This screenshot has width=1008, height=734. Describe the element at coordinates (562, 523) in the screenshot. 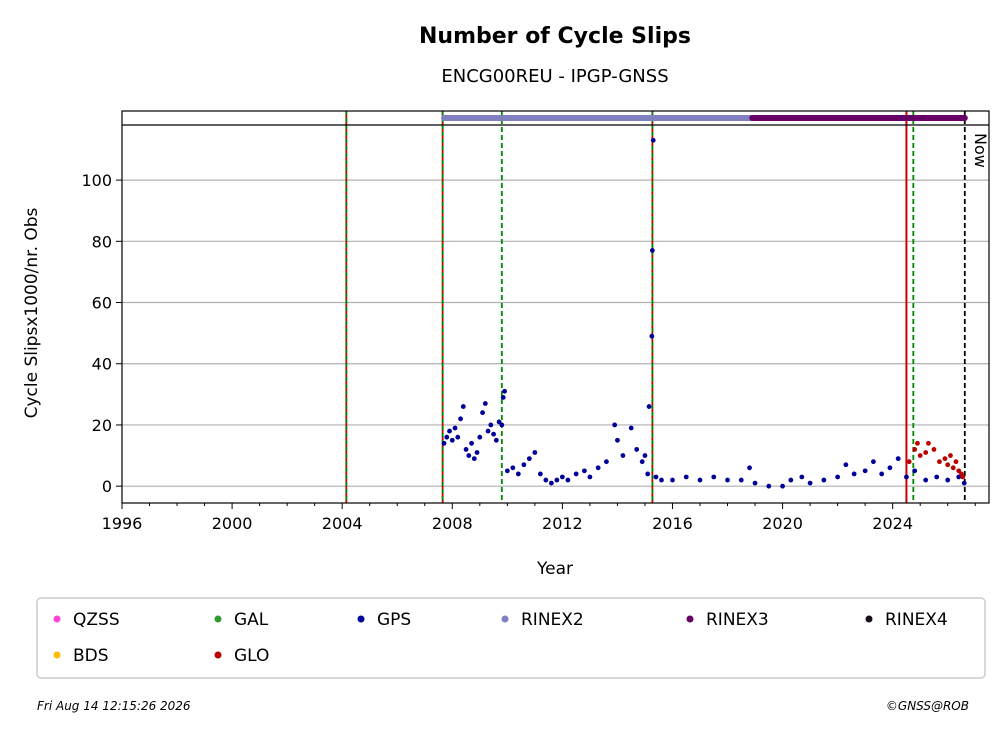

I see `x-tick-label: 2012` at that location.